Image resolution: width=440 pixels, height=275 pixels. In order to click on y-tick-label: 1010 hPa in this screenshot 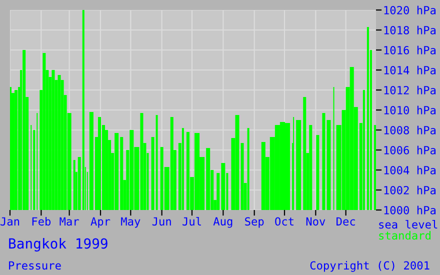, I will do `click(410, 110)`.